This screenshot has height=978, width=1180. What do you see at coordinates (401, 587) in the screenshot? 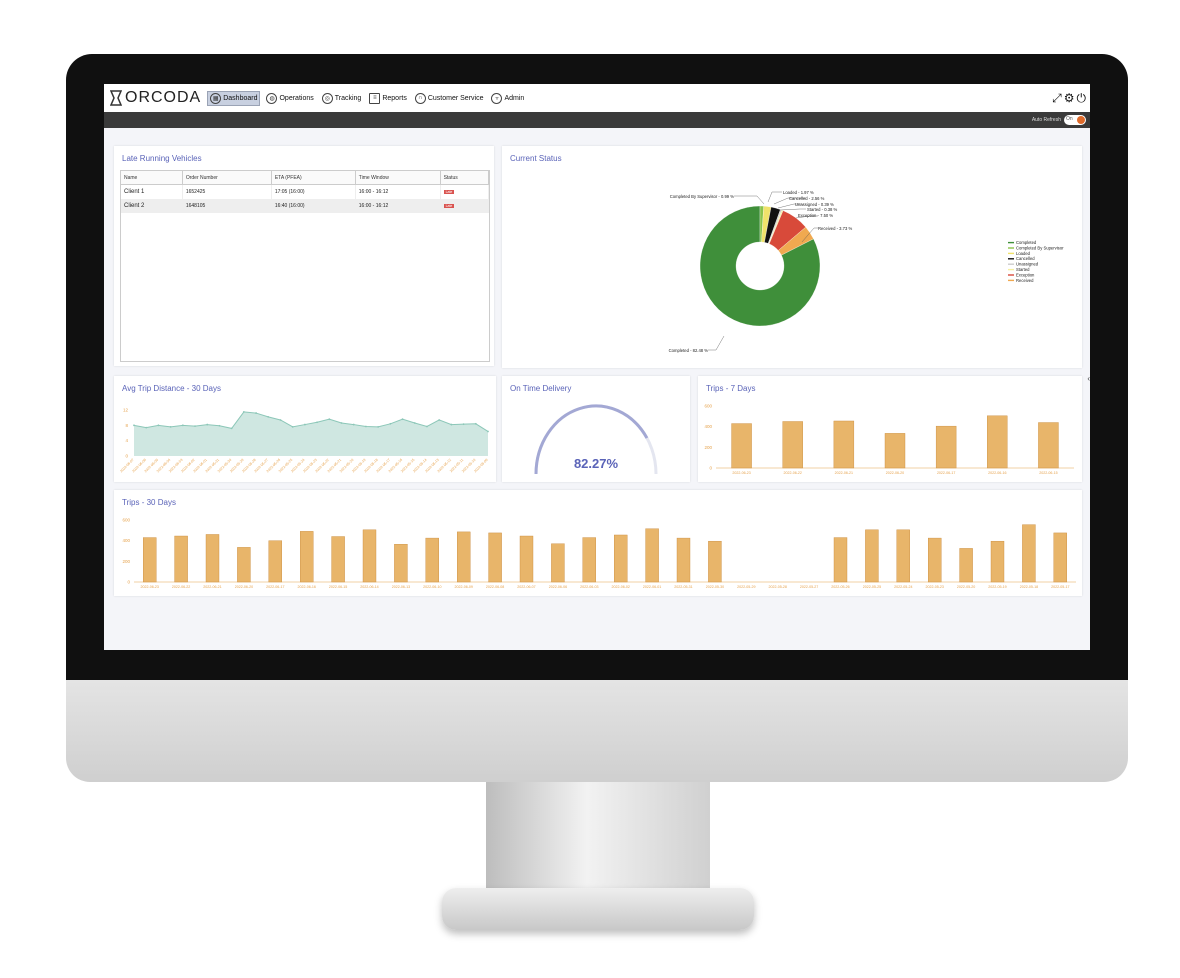
I see `x-tick-label: 2022-06-13` at bounding box center [401, 587].